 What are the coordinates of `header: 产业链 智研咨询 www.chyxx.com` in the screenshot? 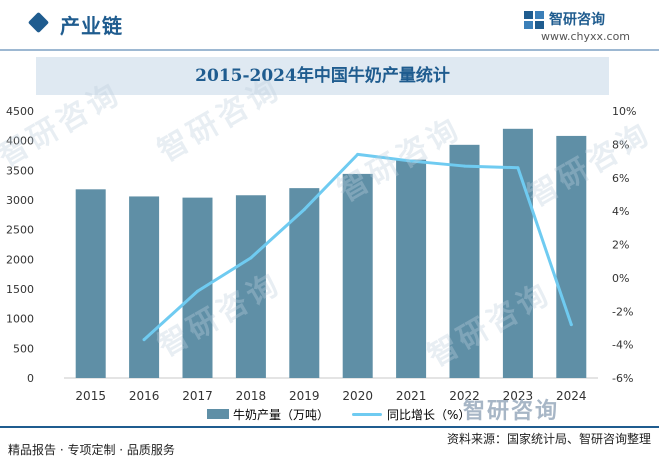 It's located at (329, 26).